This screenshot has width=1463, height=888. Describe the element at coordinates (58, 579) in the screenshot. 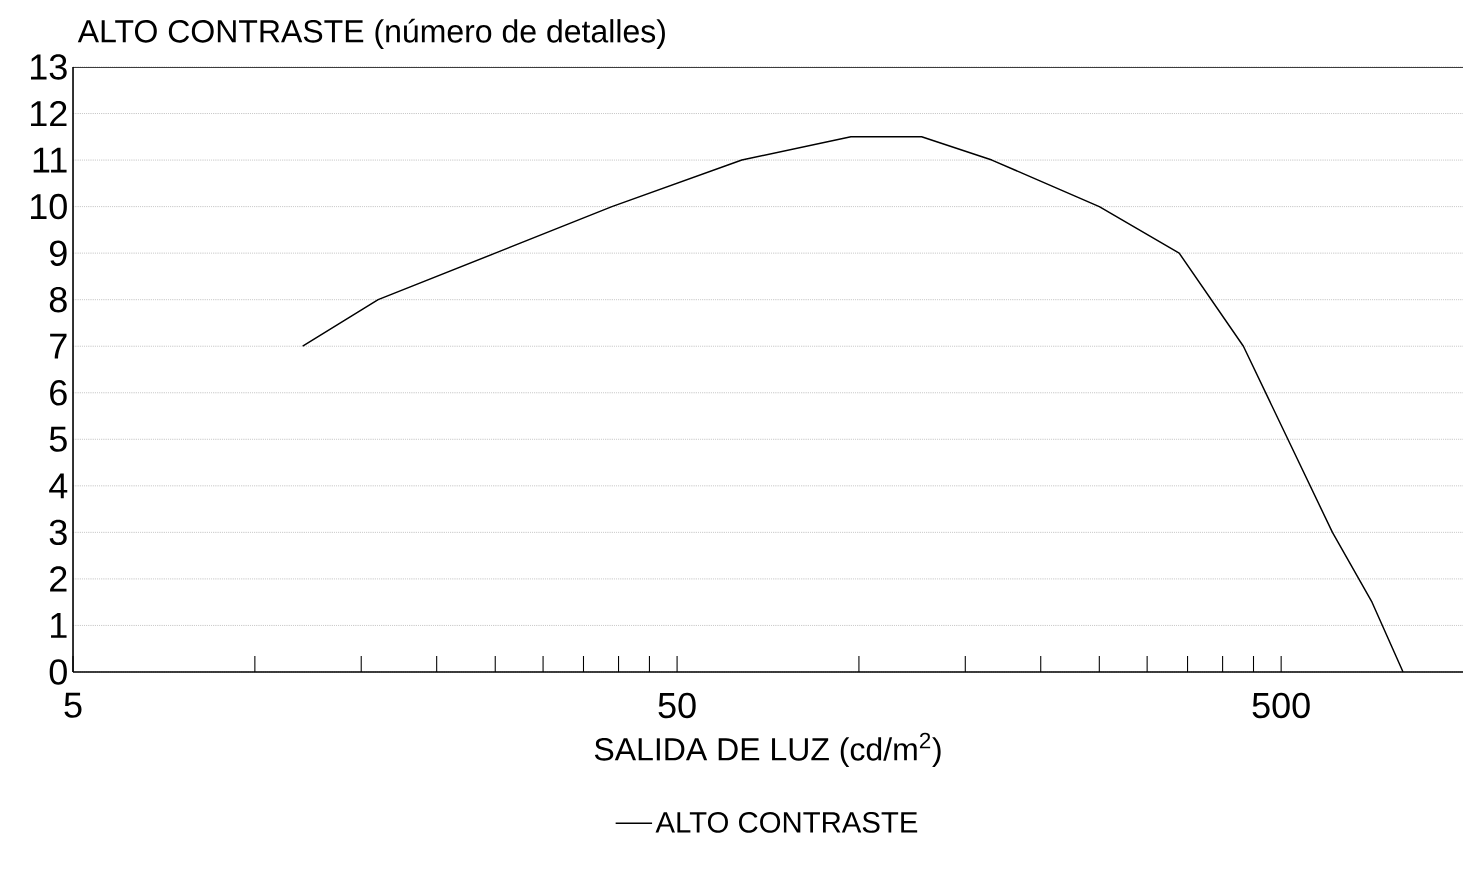

I see `y-tick-label: 2` at that location.